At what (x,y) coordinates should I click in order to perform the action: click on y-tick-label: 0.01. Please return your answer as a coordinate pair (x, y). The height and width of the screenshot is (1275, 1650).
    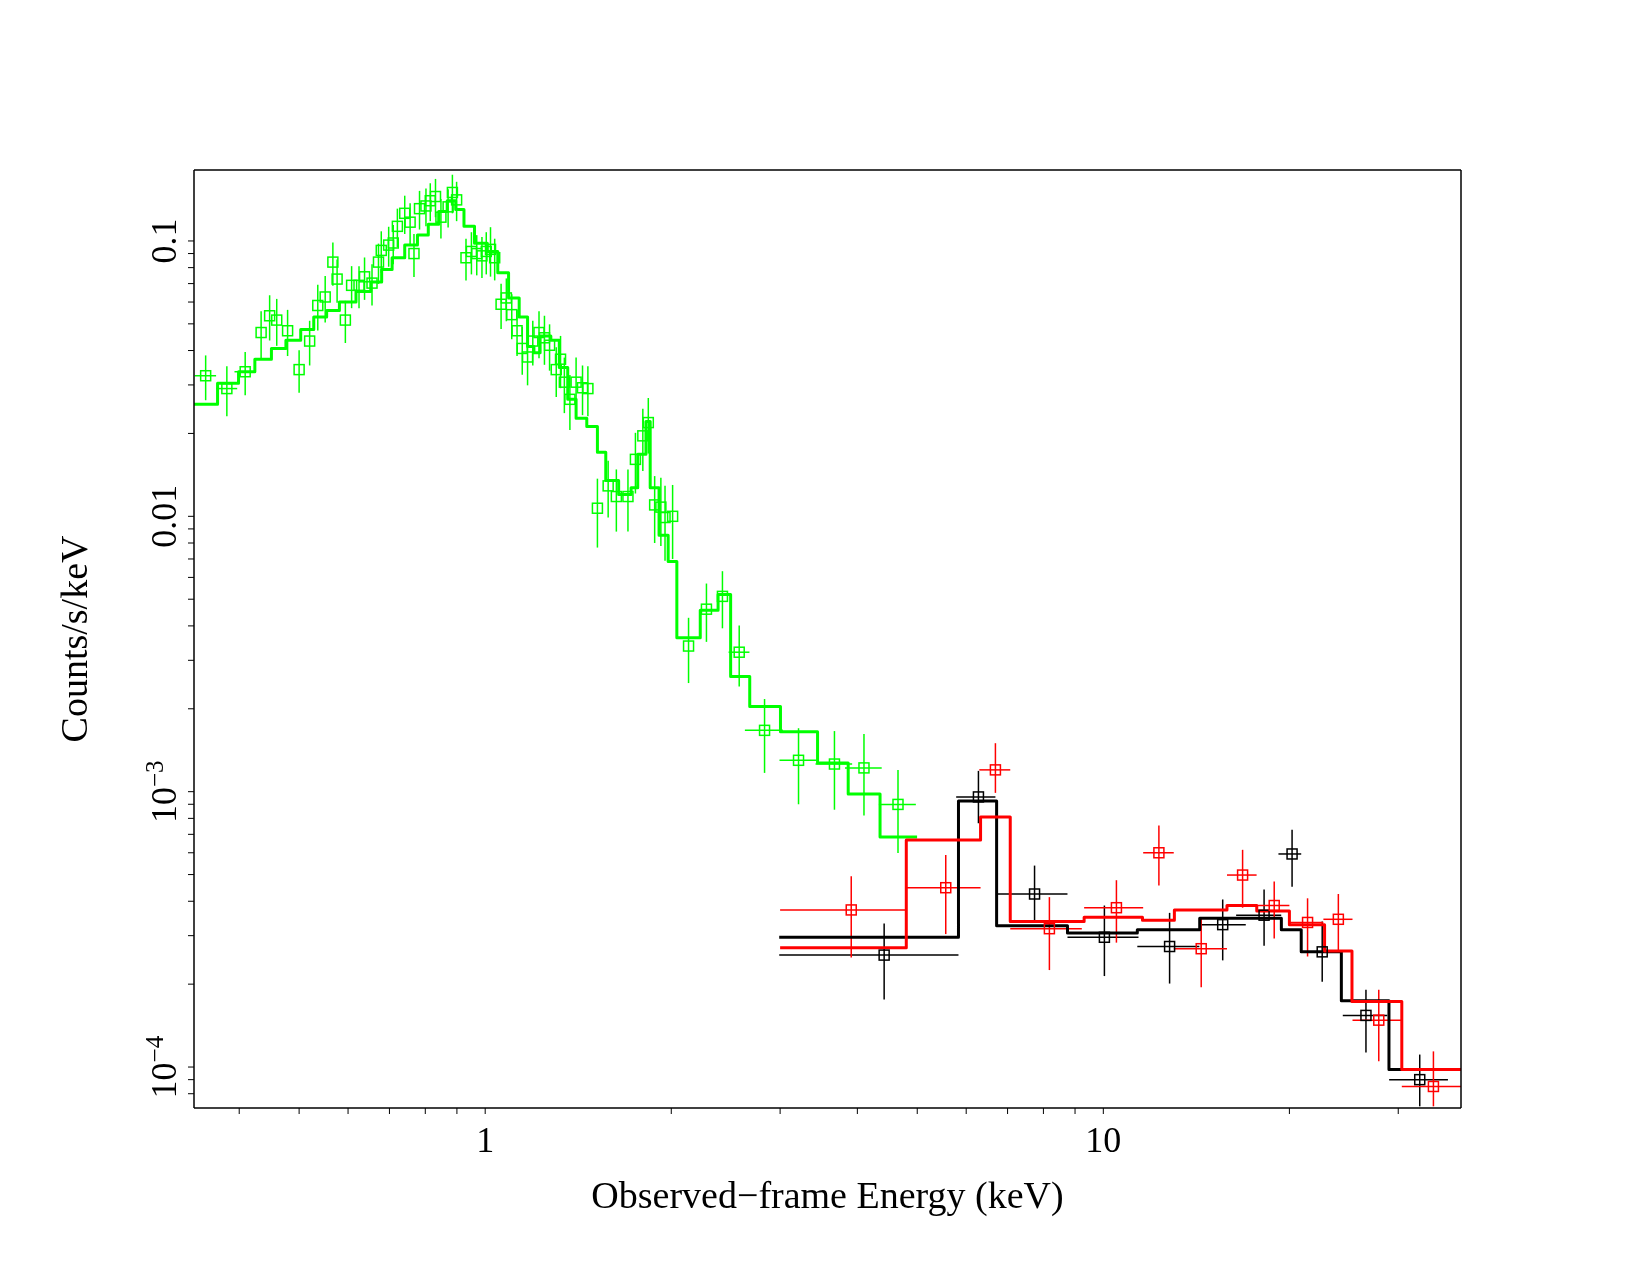
    Looking at the image, I should click on (164, 516).